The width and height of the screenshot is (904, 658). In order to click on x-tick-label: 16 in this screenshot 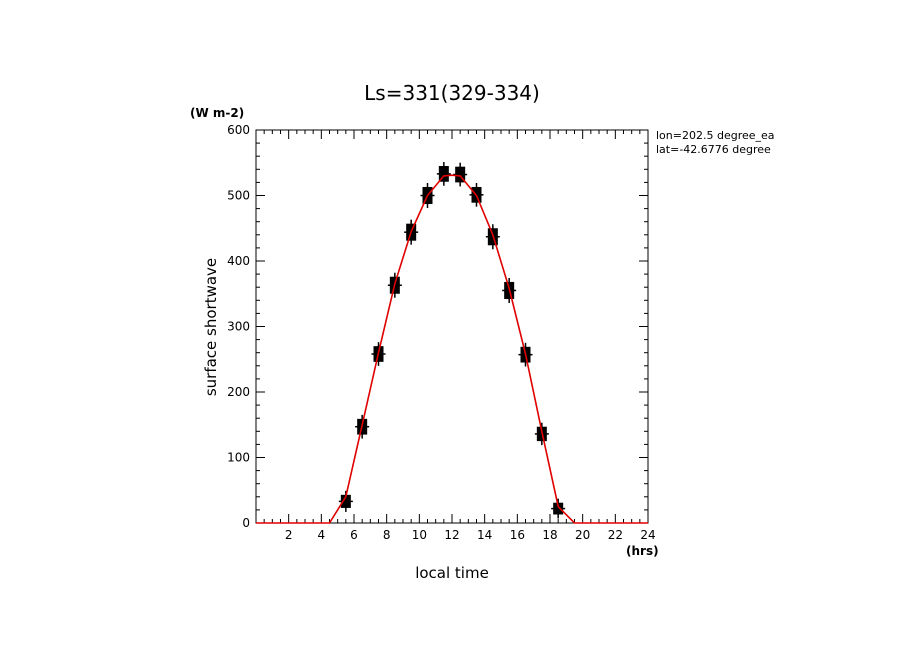, I will do `click(517, 535)`.